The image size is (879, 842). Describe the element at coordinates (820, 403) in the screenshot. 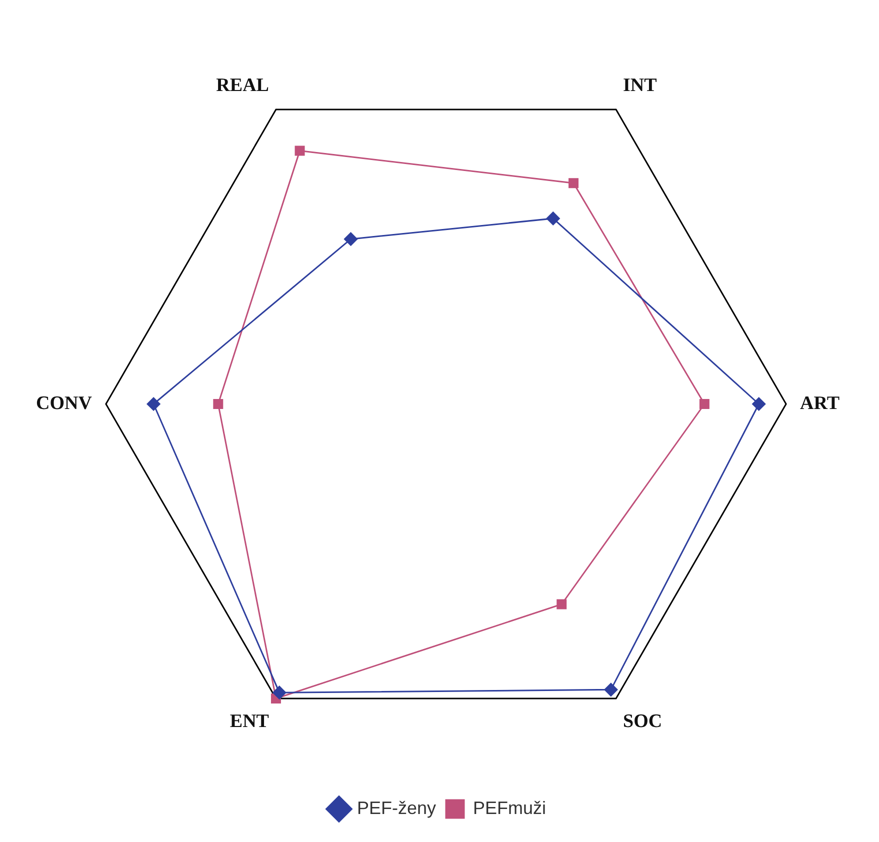

I see `spoke-label: ART` at that location.